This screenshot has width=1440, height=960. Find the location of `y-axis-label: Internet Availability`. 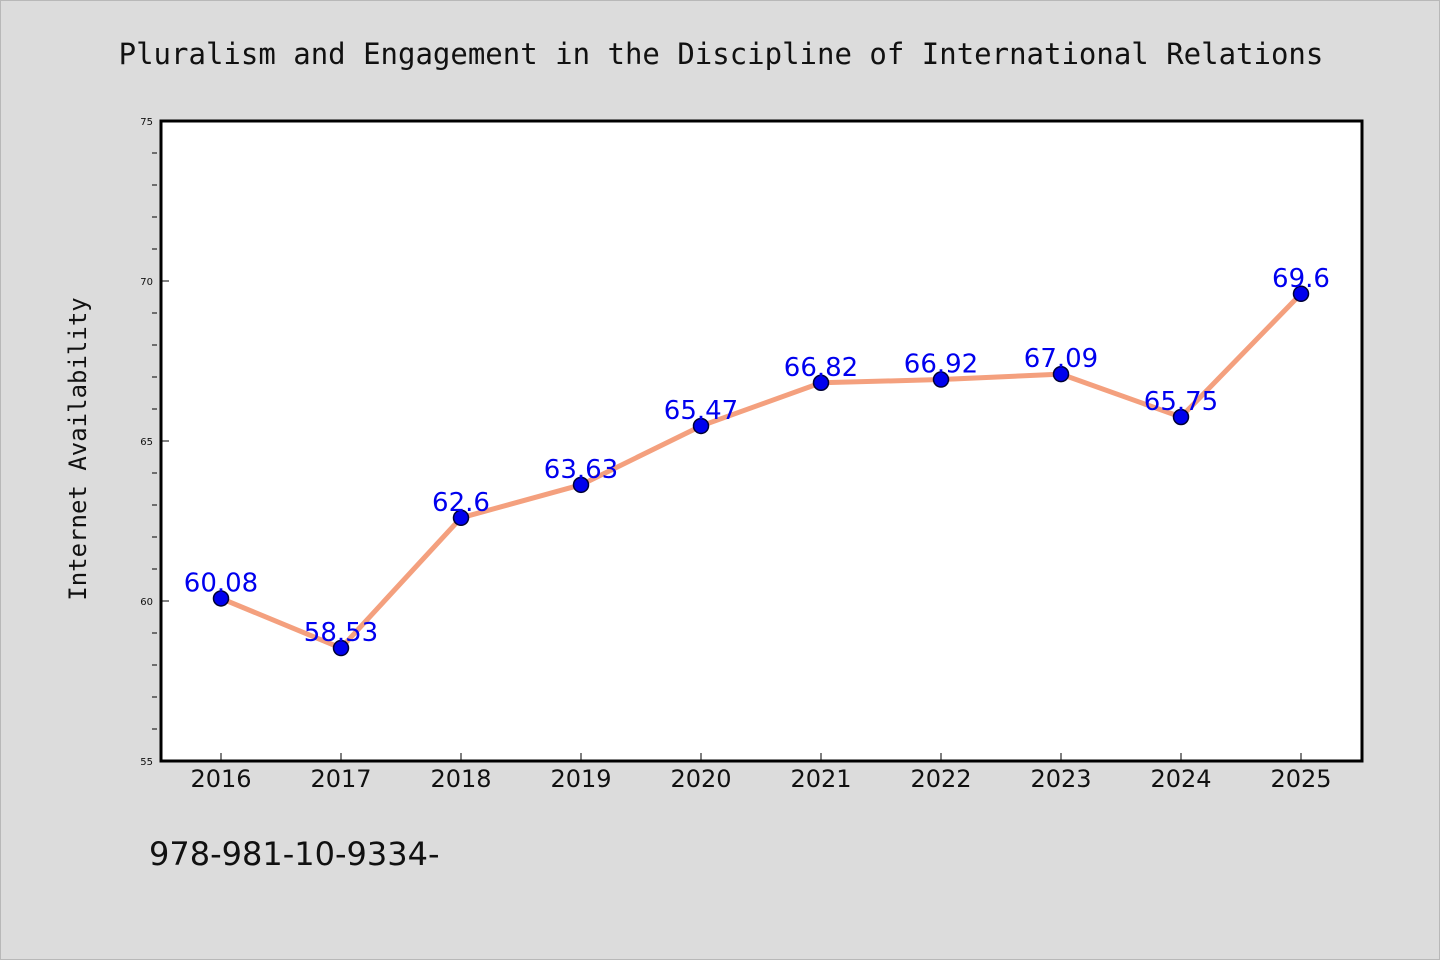

y-axis-label: Internet Availability is located at coordinates (78, 448).